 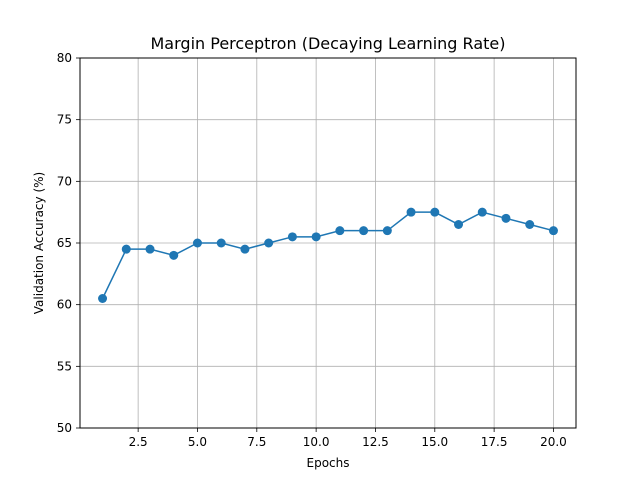 What do you see at coordinates (197, 442) in the screenshot?
I see `x-tick-label: 5.0` at bounding box center [197, 442].